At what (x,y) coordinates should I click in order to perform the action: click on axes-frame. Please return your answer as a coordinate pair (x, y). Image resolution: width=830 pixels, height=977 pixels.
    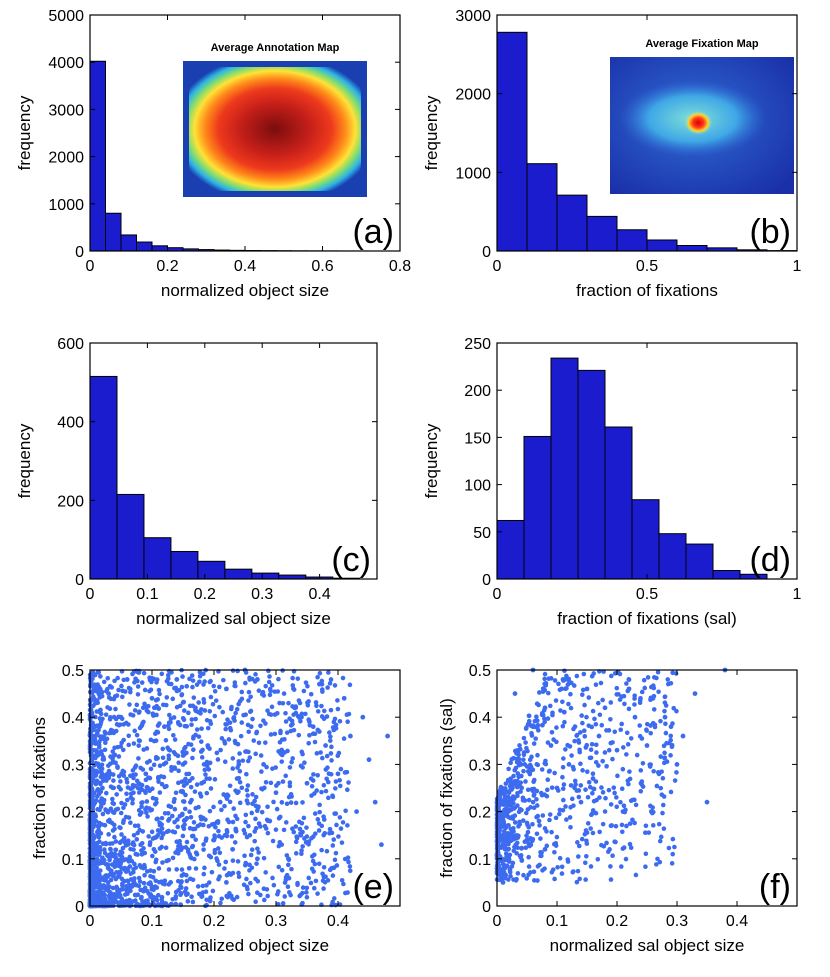
    Looking at the image, I should click on (245, 788).